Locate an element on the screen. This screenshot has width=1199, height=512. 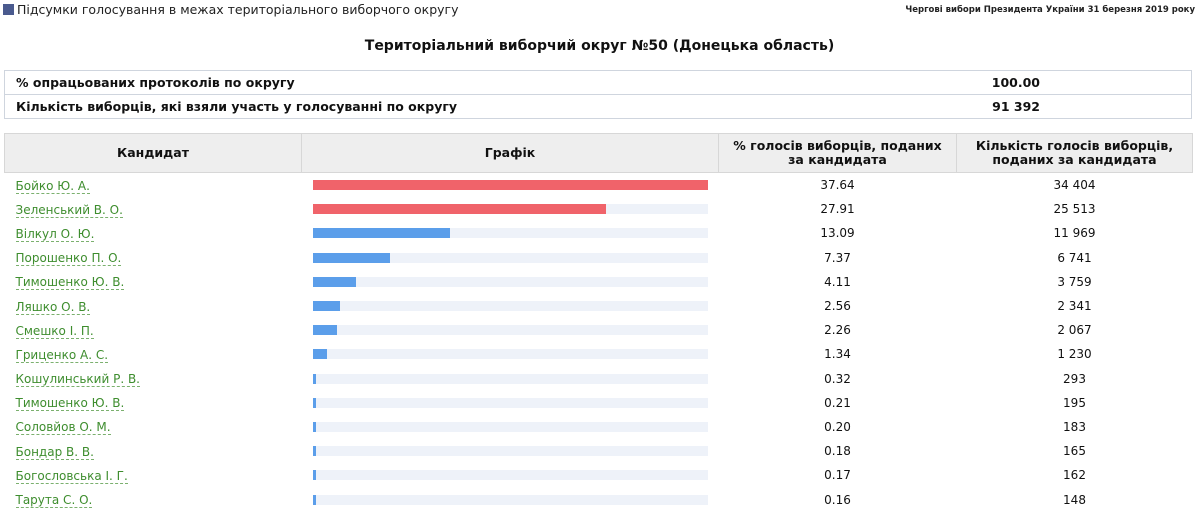
header-candidate: Кандидат is located at coordinates (153, 153).